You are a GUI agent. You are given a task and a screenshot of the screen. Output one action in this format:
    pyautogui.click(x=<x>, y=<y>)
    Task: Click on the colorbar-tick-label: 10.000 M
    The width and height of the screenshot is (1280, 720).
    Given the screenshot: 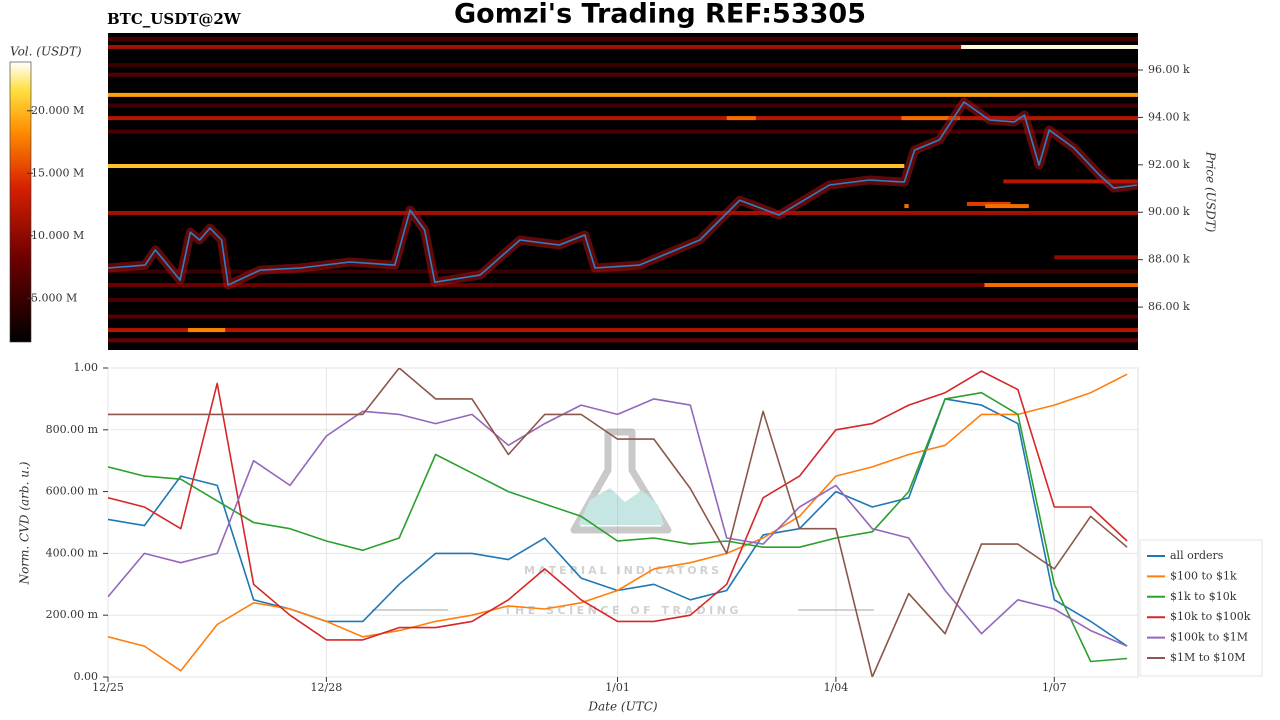 What is the action you would take?
    pyautogui.click(x=57, y=235)
    